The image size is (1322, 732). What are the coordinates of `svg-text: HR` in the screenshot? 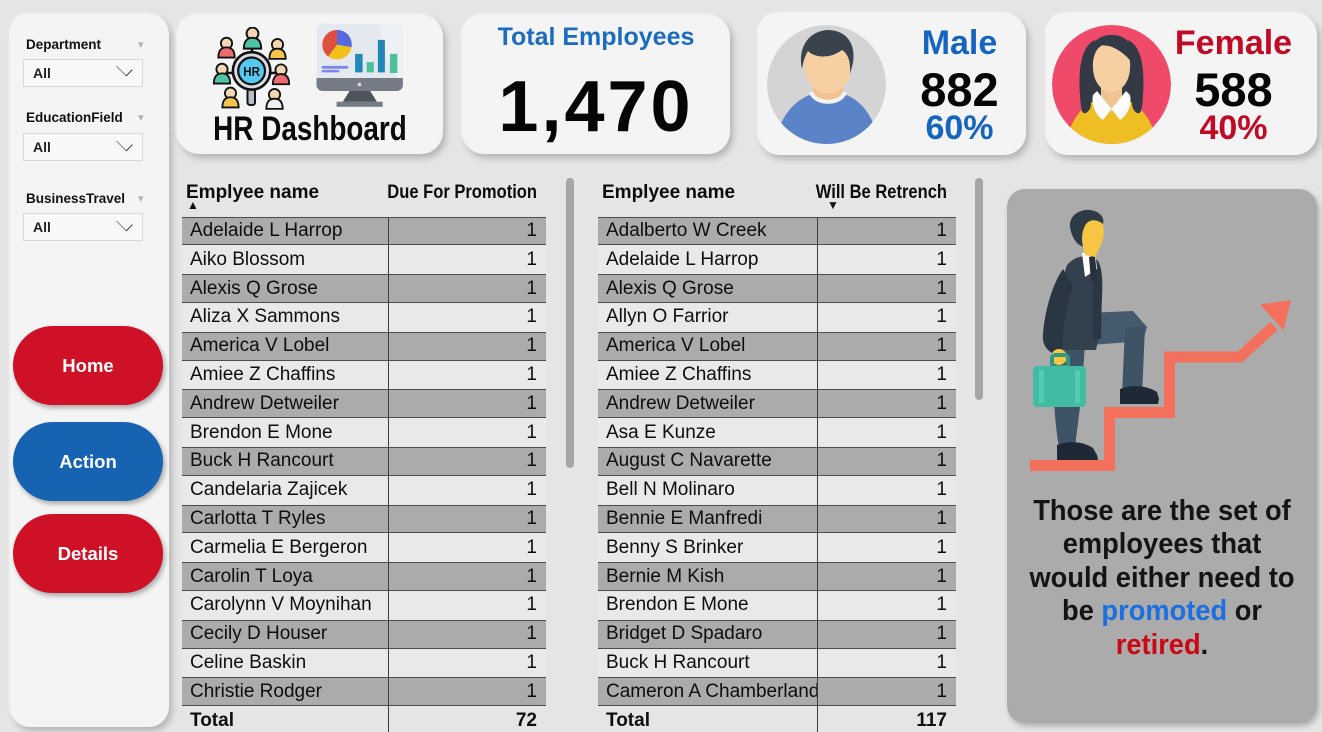 It's located at (251, 72).